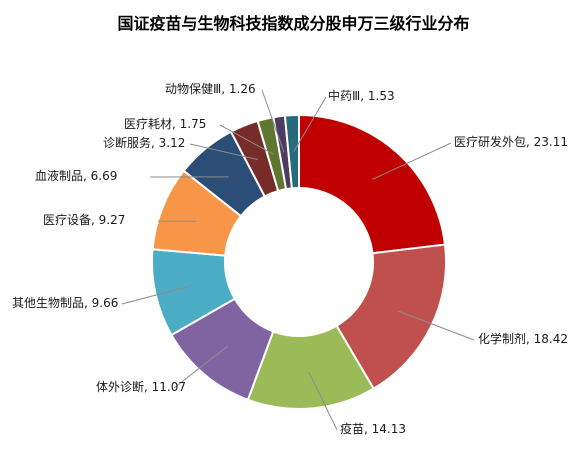 This screenshot has width=587, height=463. What do you see at coordinates (165, 124) in the screenshot?
I see `data-label-8: 医疗耗材, 1.75` at bounding box center [165, 124].